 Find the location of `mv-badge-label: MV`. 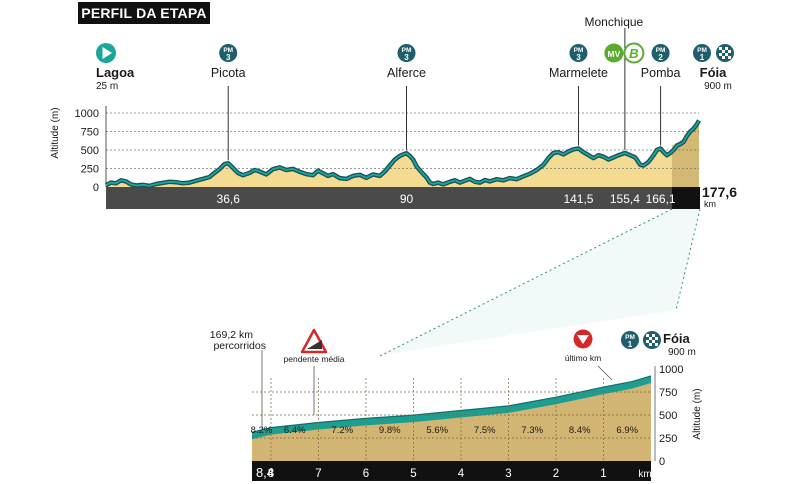

mv-badge-label: MV is located at coordinates (614, 54).